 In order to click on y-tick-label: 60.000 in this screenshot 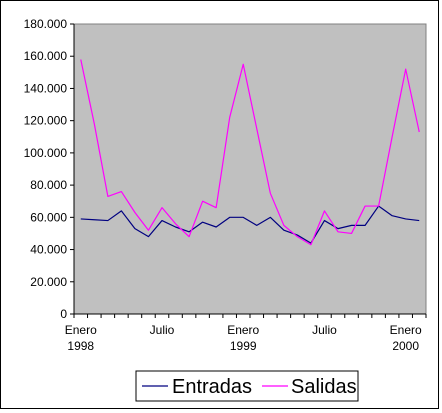, I will do `click(48, 217)`.